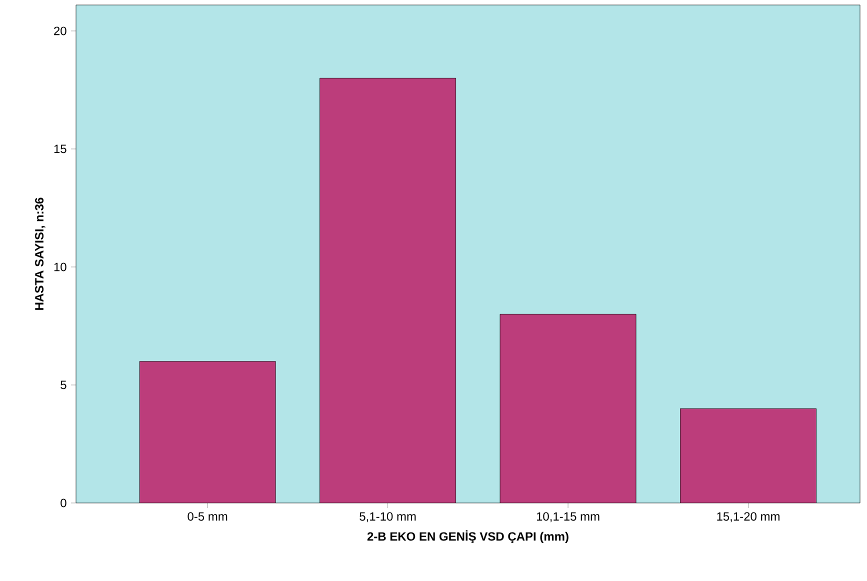 This screenshot has height=581, width=867. Describe the element at coordinates (748, 517) in the screenshot. I see `x-tick-label: 15,1-20 mm` at that location.